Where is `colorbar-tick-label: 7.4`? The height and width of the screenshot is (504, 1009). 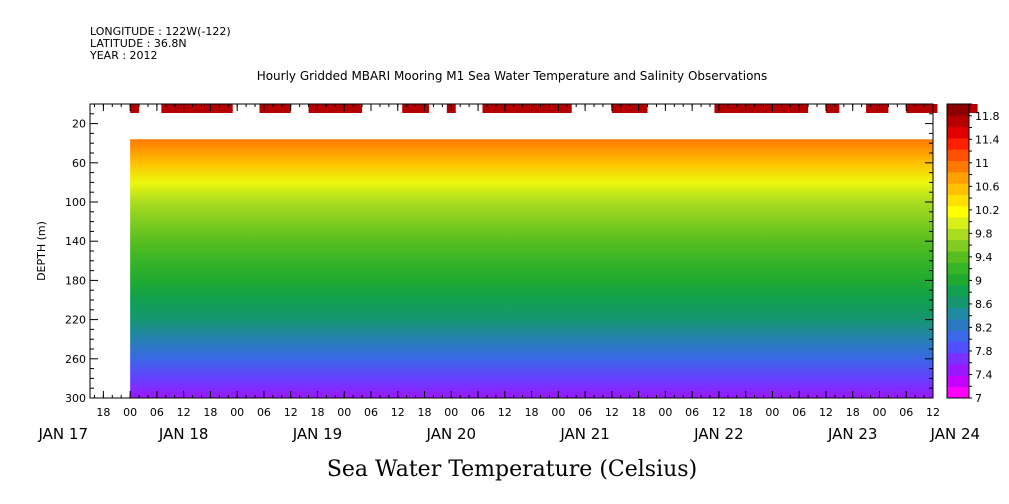
colorbar-tick-label: 7.4 is located at coordinates (984, 374).